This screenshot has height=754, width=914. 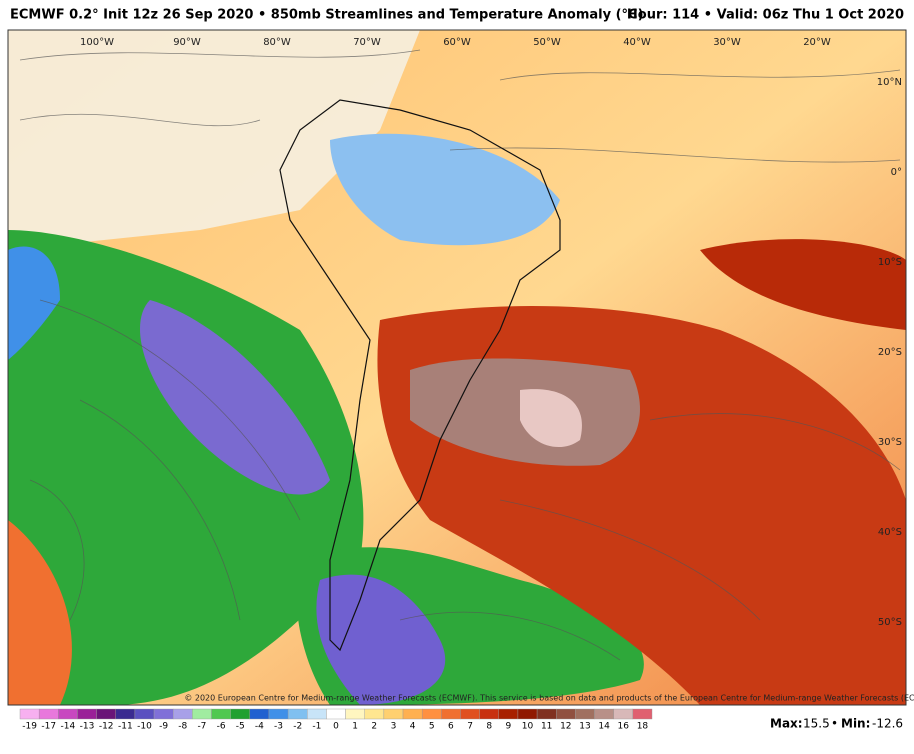 I want to click on latitude-label: 0°, so click(x=896, y=172).